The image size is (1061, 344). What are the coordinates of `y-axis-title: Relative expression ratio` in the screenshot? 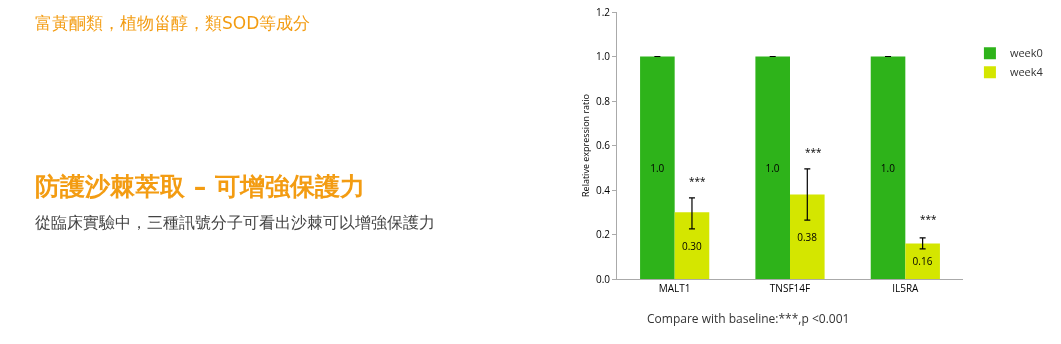 It's located at (585, 145).